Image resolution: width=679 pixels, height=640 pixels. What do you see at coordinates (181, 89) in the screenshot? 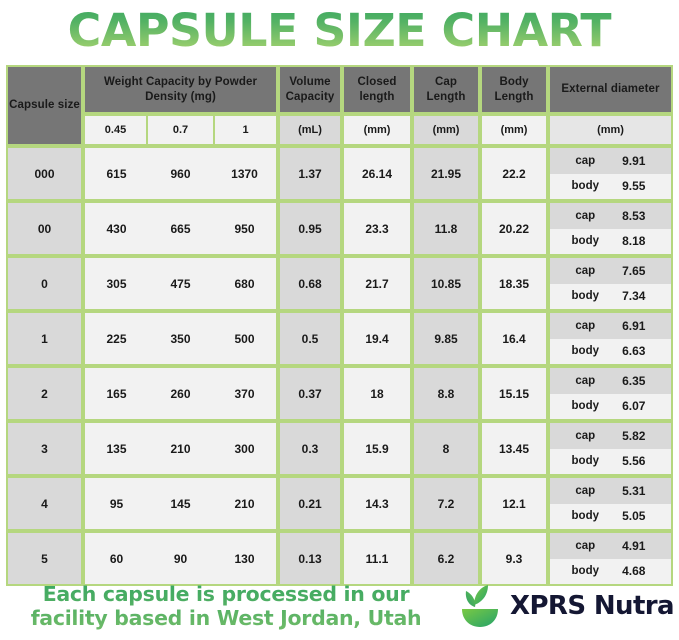
I see `header-weight-capacity: Weight Capacity by Powder Density (mg)` at bounding box center [181, 89].